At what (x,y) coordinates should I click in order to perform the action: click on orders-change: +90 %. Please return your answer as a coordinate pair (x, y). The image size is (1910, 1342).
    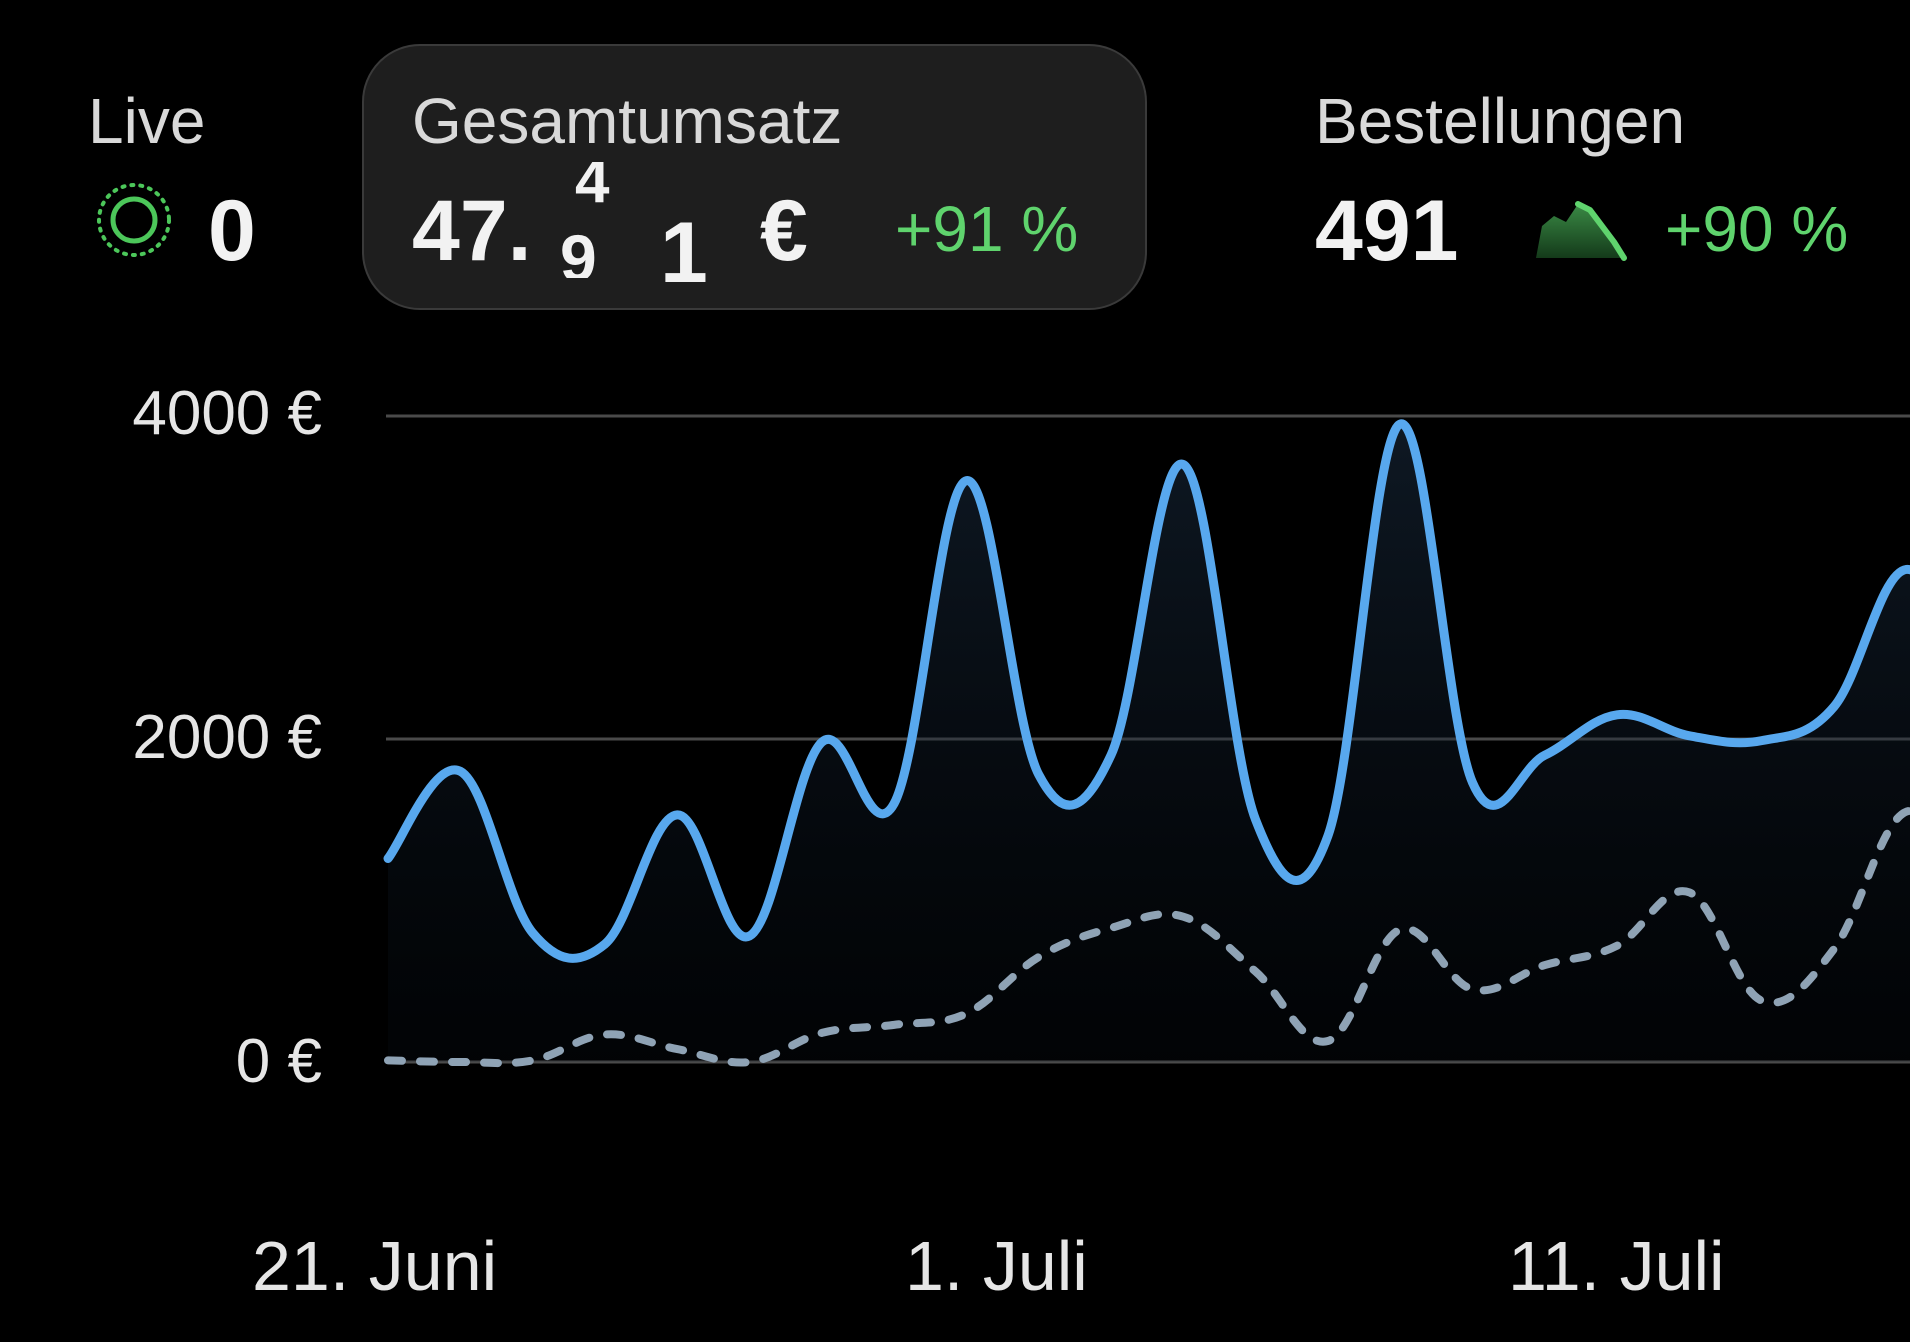
    Looking at the image, I should click on (1757, 229).